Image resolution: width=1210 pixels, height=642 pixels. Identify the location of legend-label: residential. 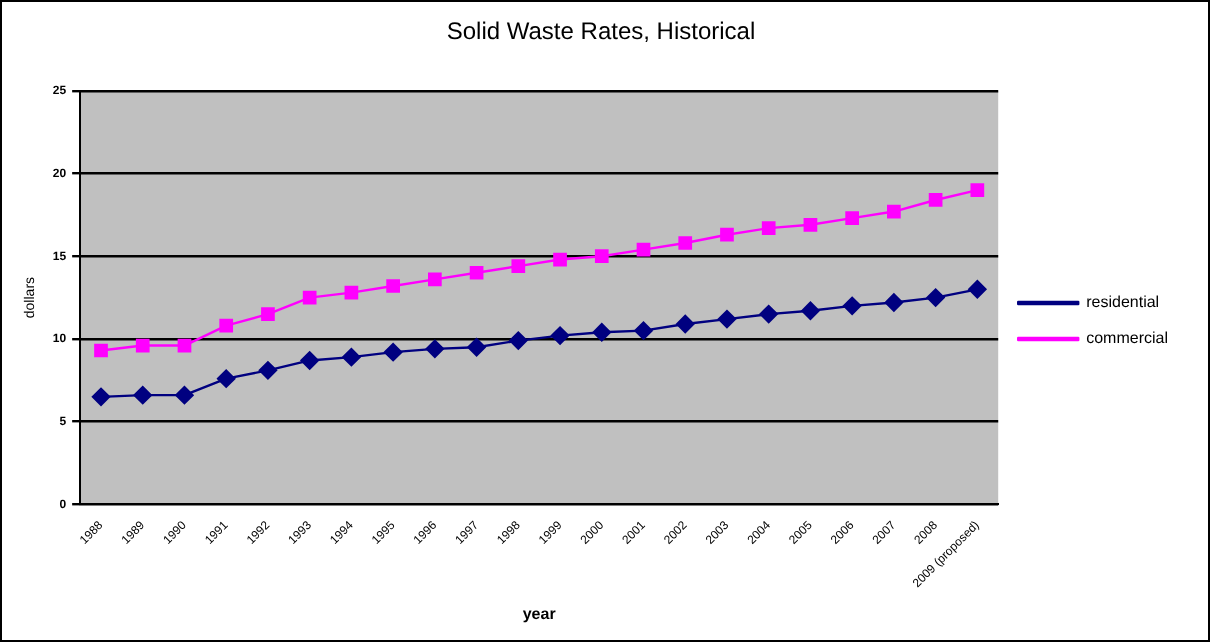
(1123, 302).